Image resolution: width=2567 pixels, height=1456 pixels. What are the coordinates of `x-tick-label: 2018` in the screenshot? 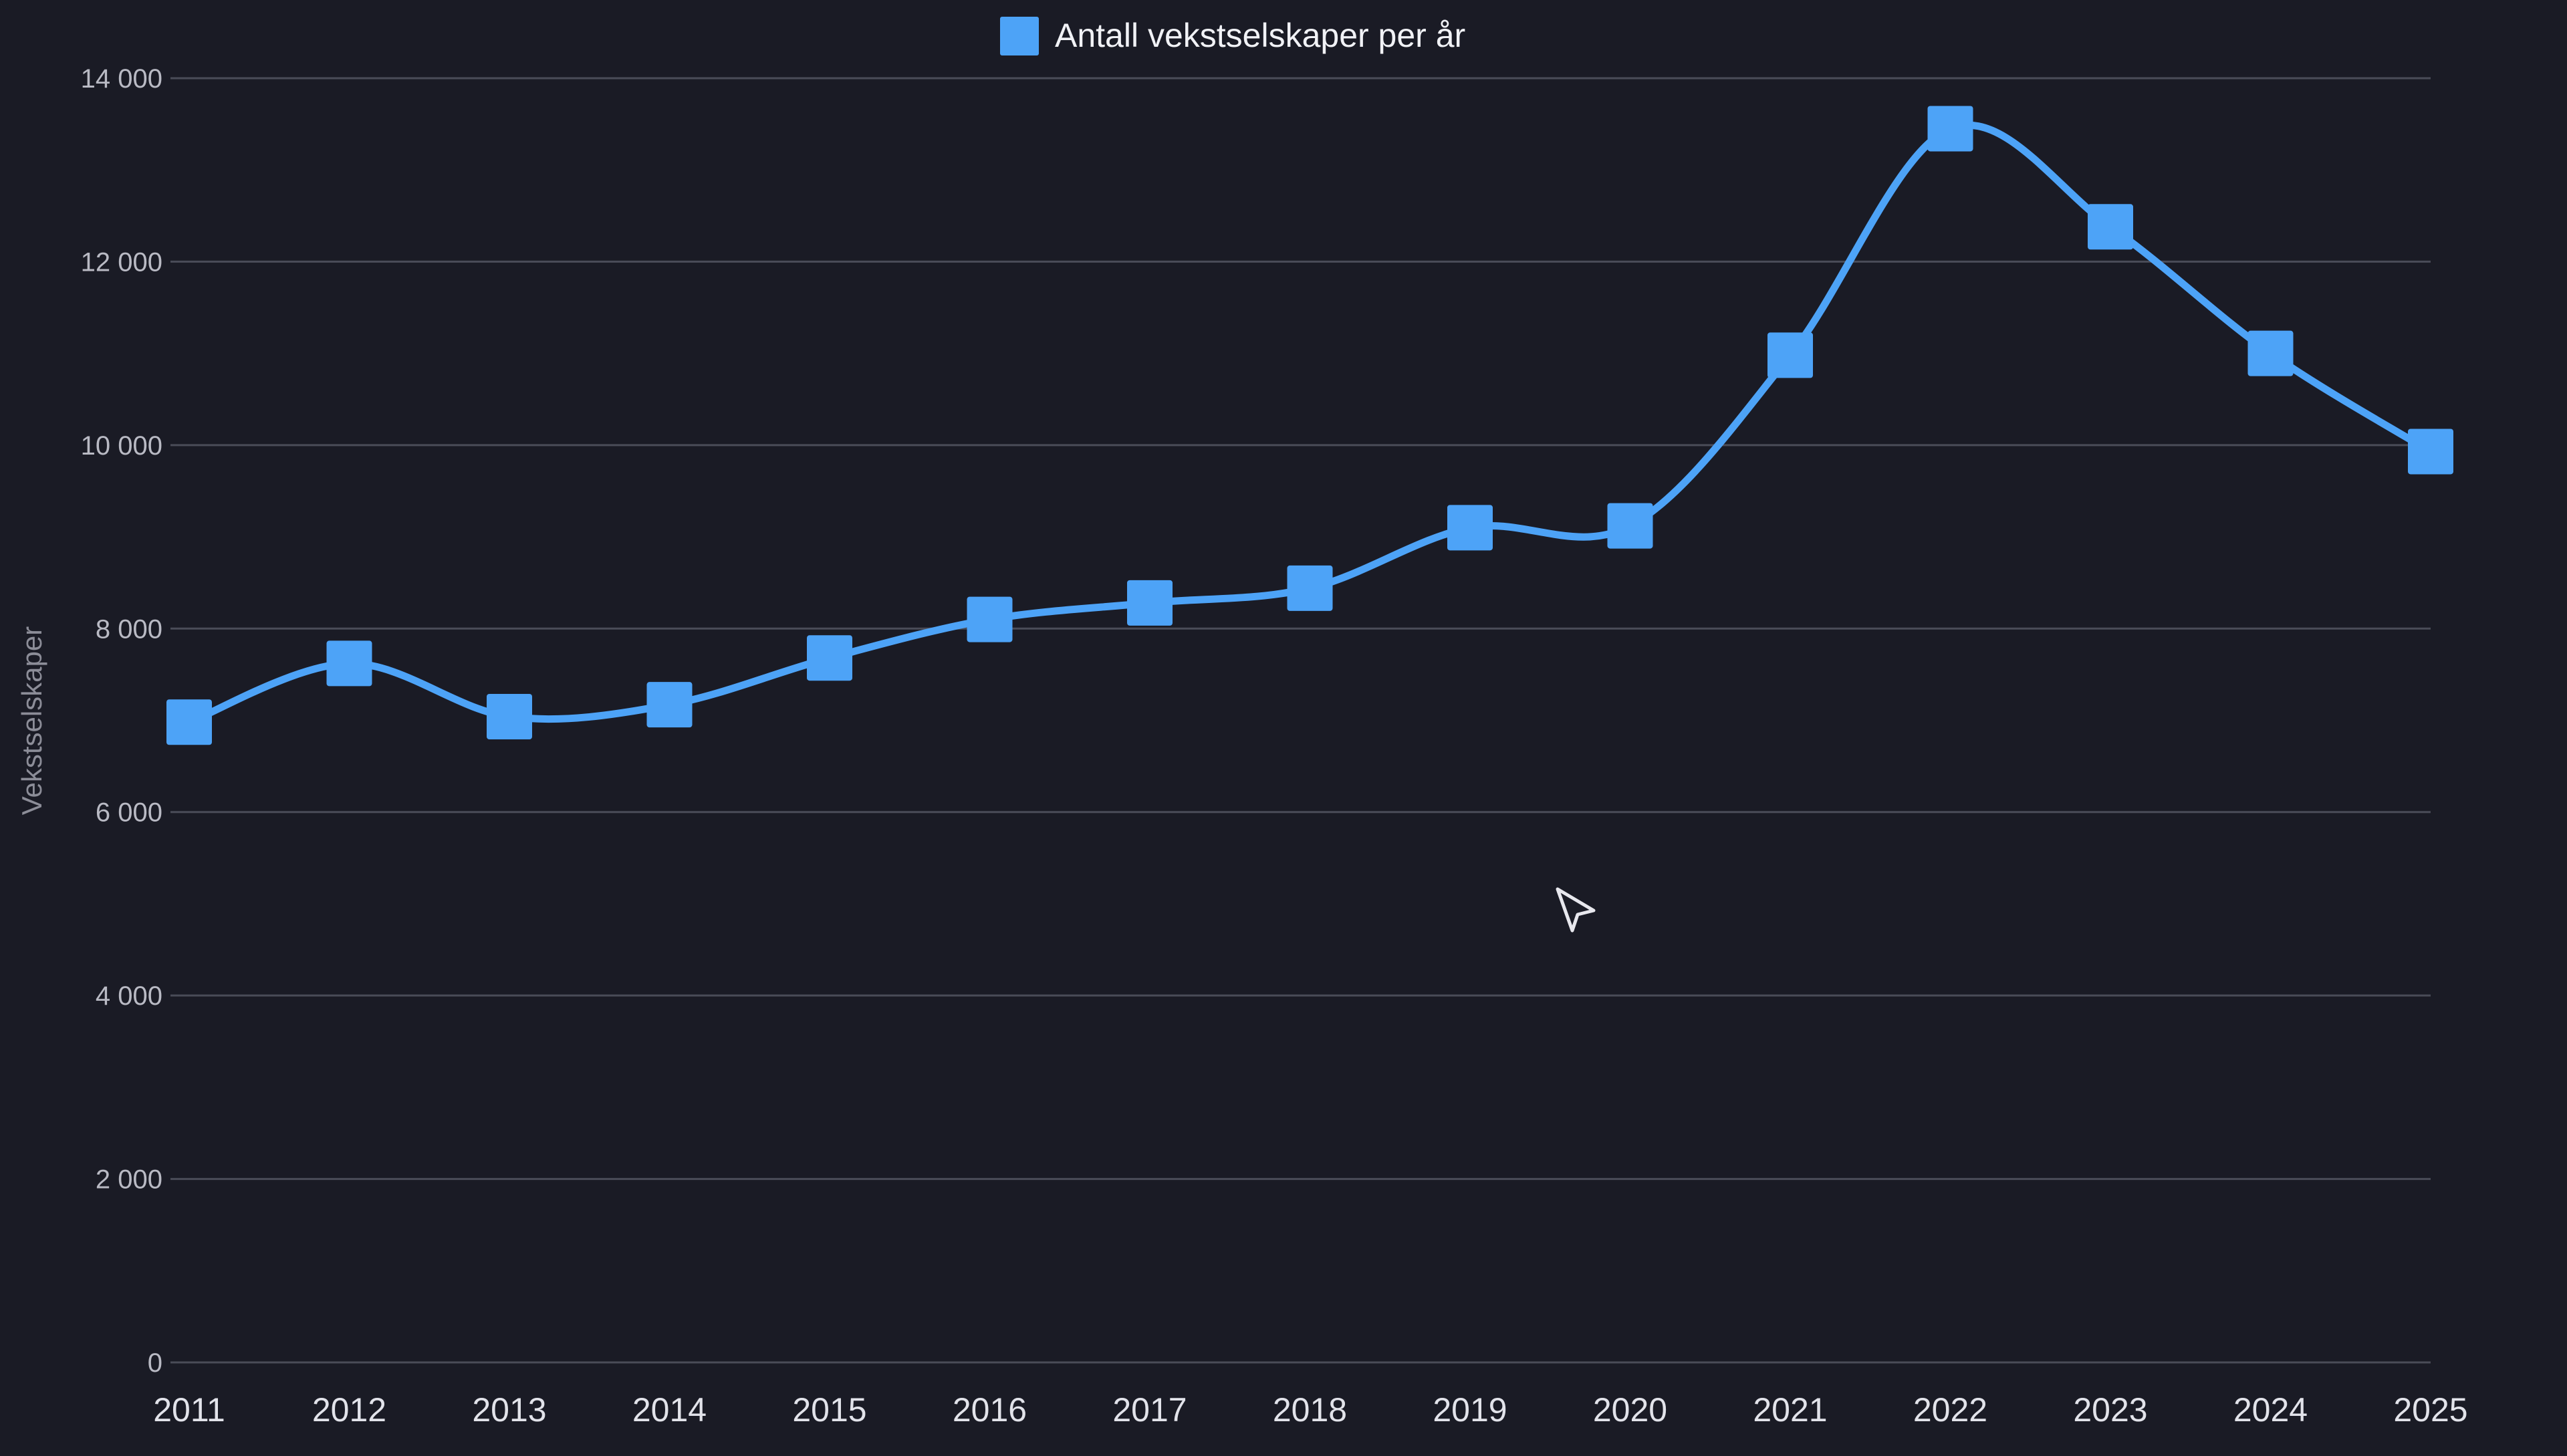 It's located at (1310, 1410).